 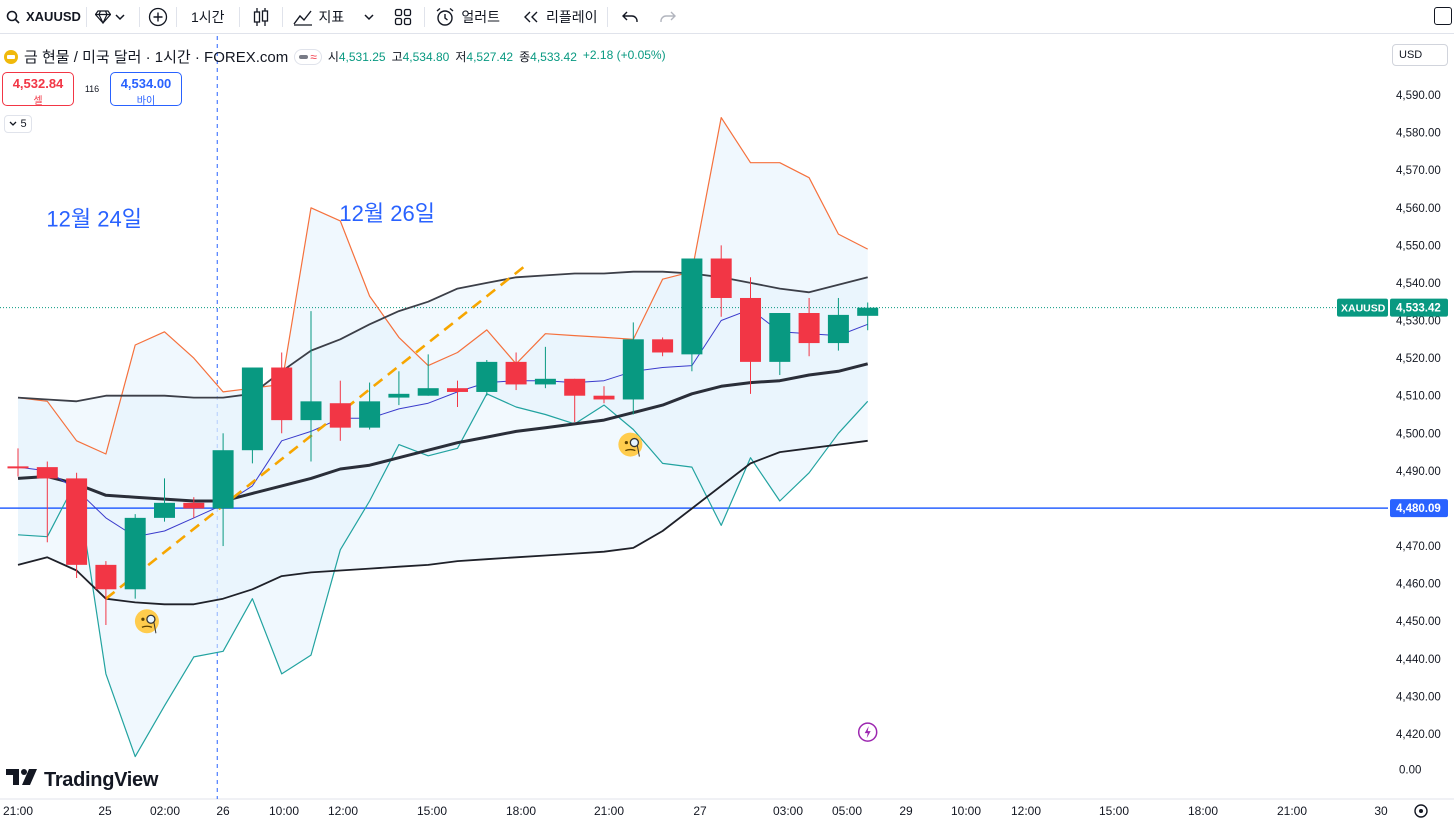 What do you see at coordinates (1418, 622) in the screenshot?
I see `price-tick-label: 4,450.00` at bounding box center [1418, 622].